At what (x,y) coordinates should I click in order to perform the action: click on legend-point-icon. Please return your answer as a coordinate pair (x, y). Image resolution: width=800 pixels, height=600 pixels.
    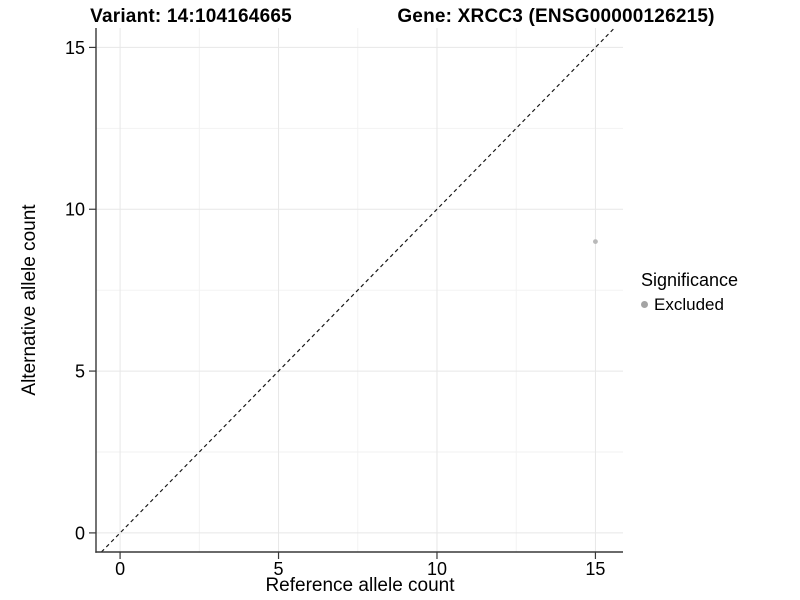
    Looking at the image, I should click on (644, 304).